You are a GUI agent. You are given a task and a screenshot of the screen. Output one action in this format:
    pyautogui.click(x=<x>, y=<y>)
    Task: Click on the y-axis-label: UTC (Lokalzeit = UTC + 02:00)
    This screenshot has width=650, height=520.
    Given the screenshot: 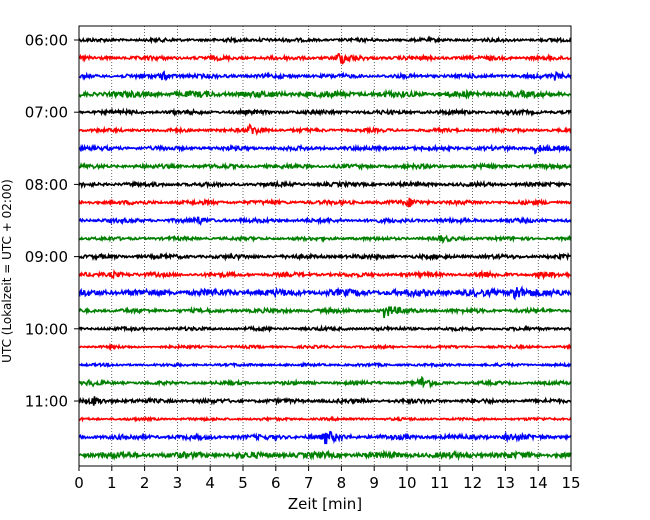 What is the action you would take?
    pyautogui.click(x=7, y=271)
    